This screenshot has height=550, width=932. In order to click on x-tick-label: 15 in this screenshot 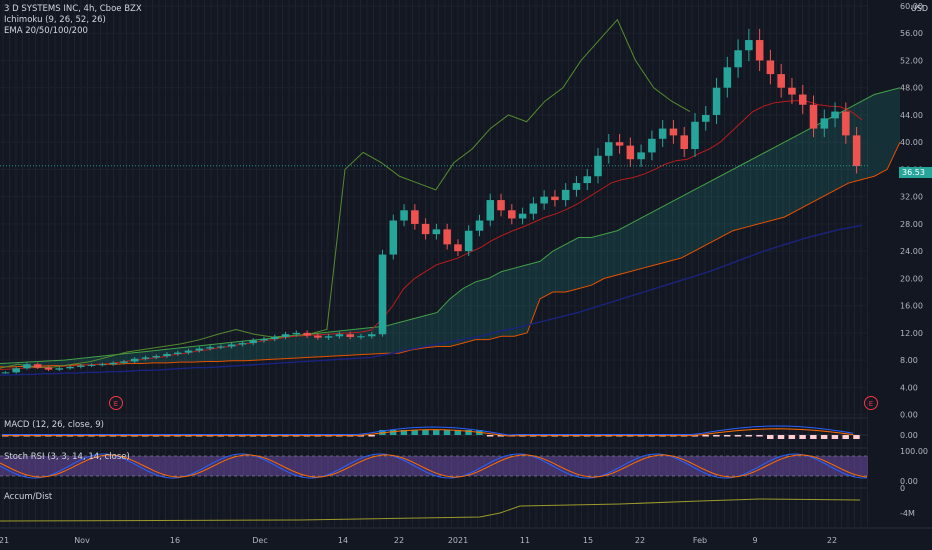, I will do `click(588, 540)`.